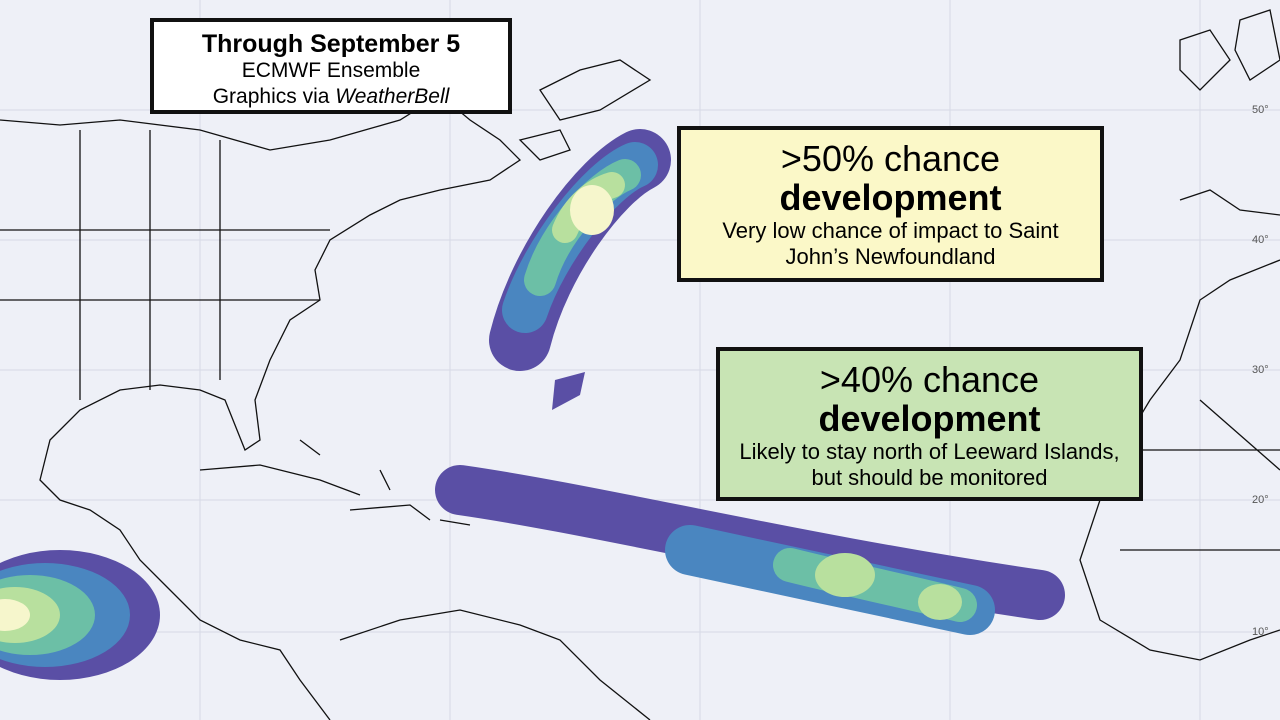 The width and height of the screenshot is (1280, 720). I want to click on chance: >50% chance, so click(890, 158).